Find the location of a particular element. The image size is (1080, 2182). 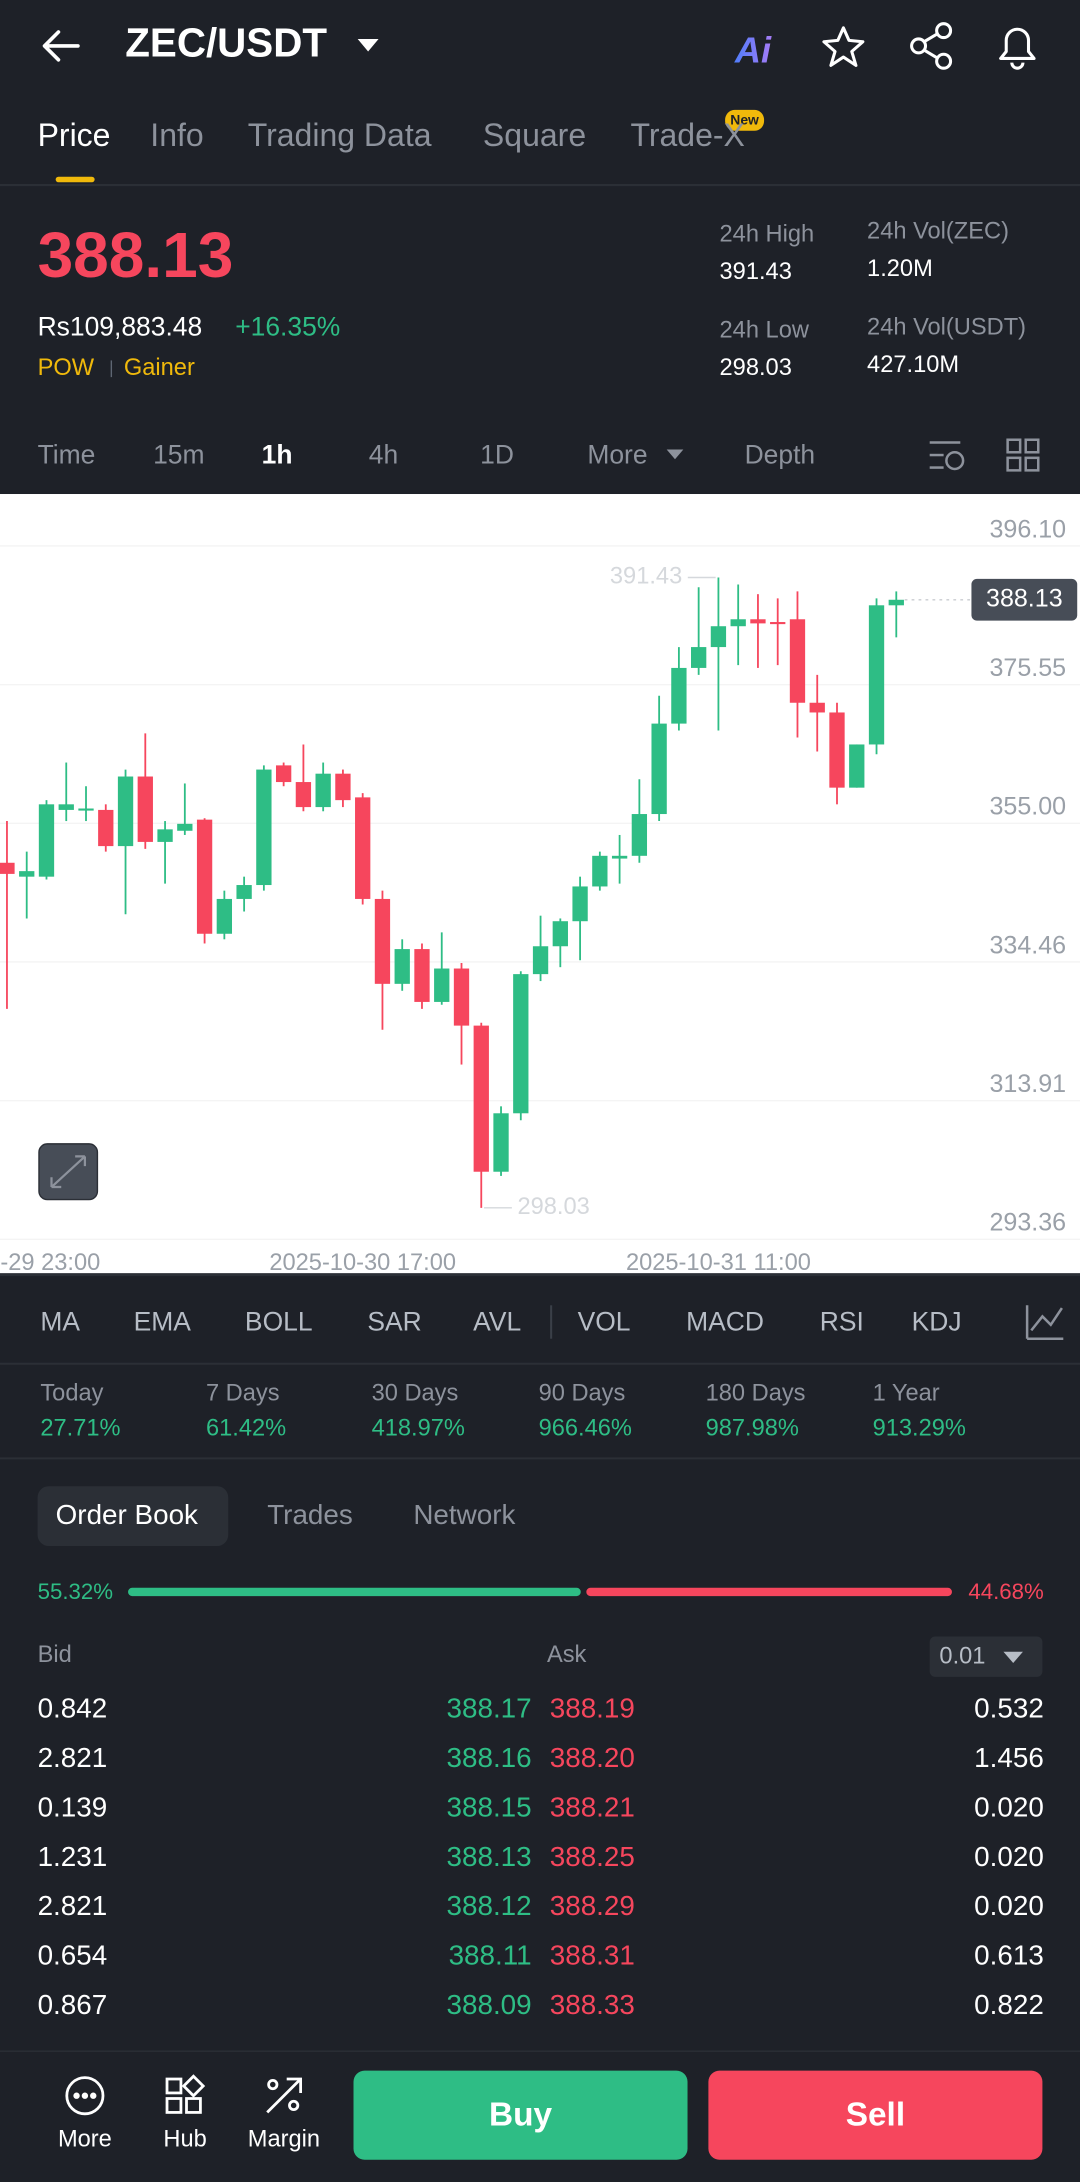

bid-price: 388.13 is located at coordinates (489, 1856).